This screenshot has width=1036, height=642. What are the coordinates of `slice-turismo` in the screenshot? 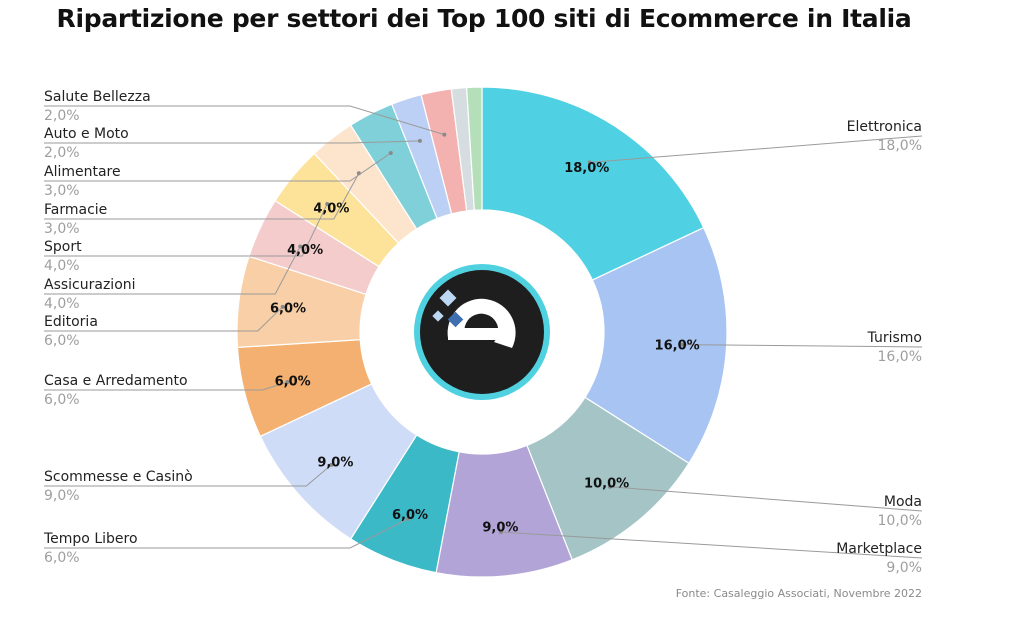 It's located at (656, 345).